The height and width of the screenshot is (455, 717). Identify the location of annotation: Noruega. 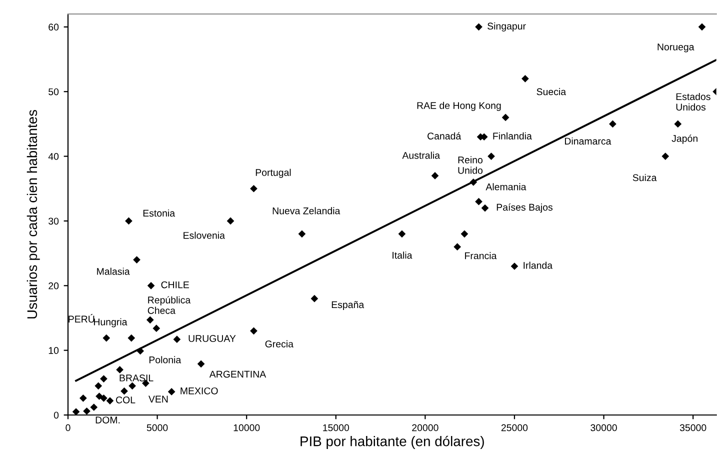
(676, 48).